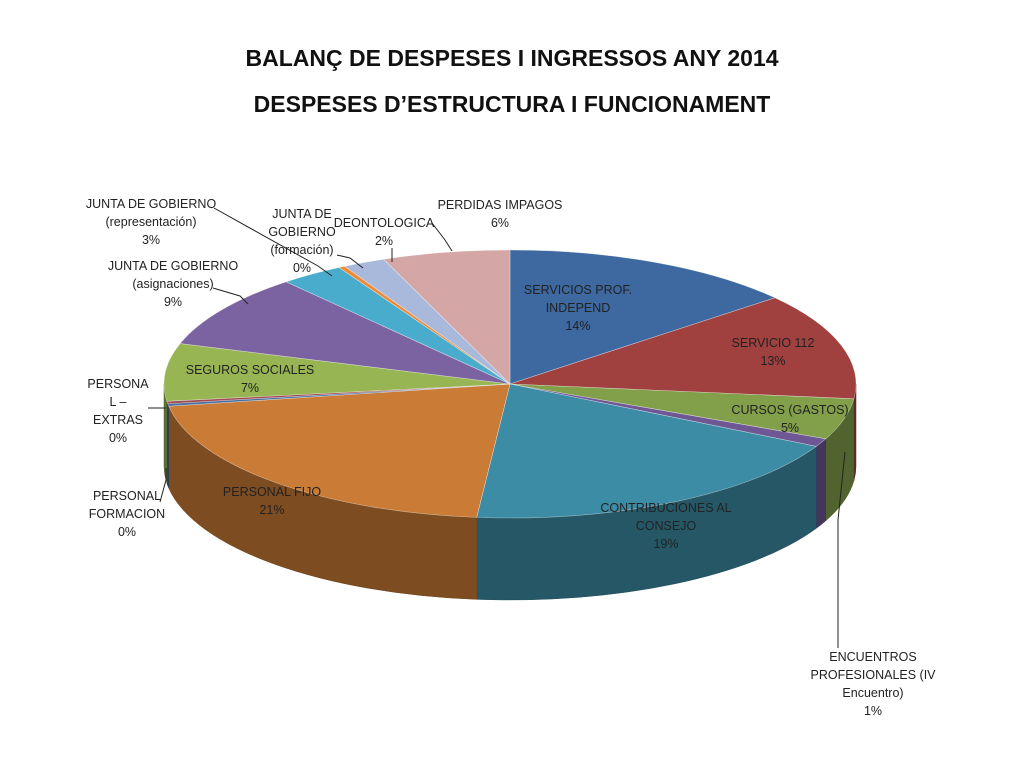 The height and width of the screenshot is (768, 1024). Describe the element at coordinates (578, 290) in the screenshot. I see `slice-name-label: SERVICIOS PROF.` at that location.